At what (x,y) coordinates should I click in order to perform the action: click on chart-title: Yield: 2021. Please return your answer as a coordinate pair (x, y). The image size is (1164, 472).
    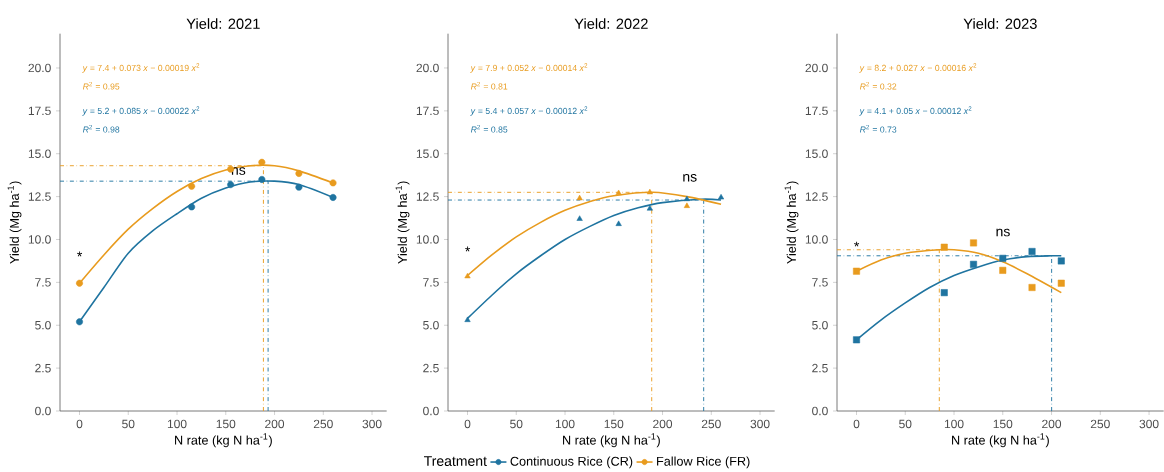
    Looking at the image, I should click on (223, 23).